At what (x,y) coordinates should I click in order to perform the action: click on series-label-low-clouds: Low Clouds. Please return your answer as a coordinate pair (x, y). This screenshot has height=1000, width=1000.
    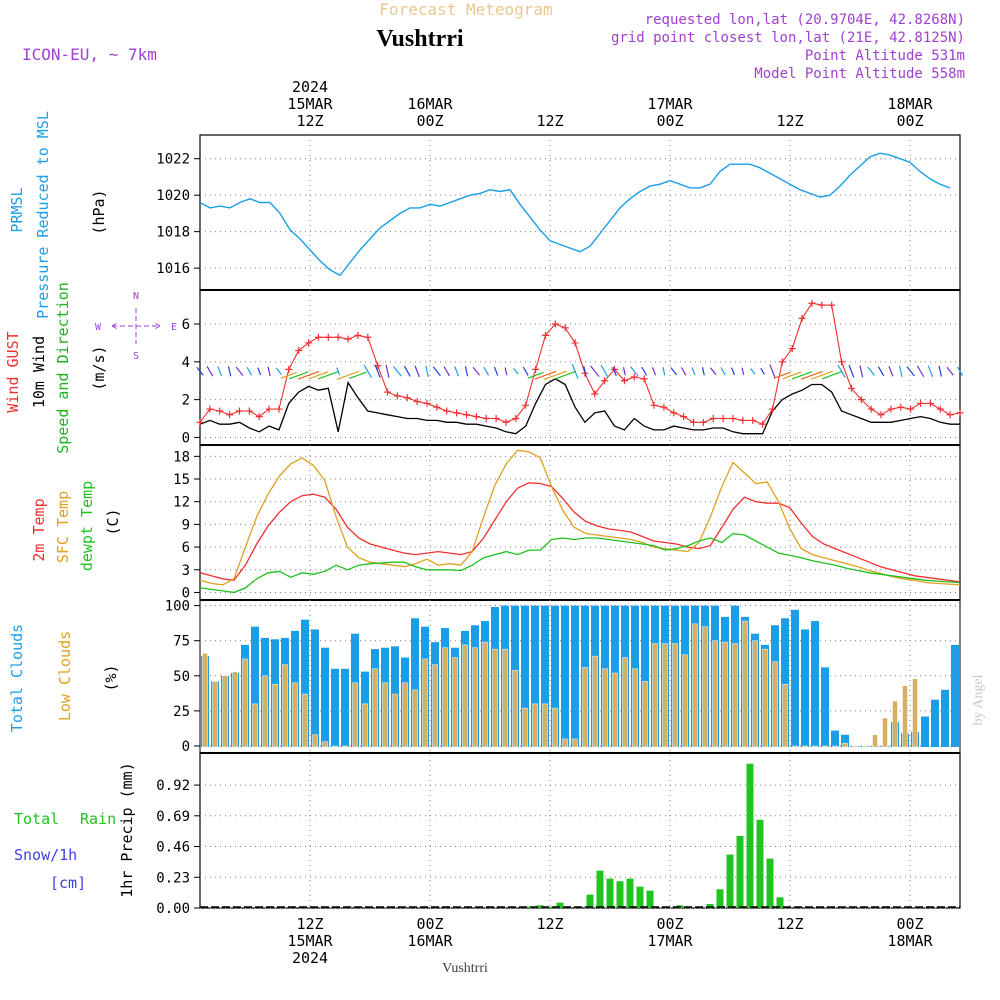
    Looking at the image, I should click on (65, 676).